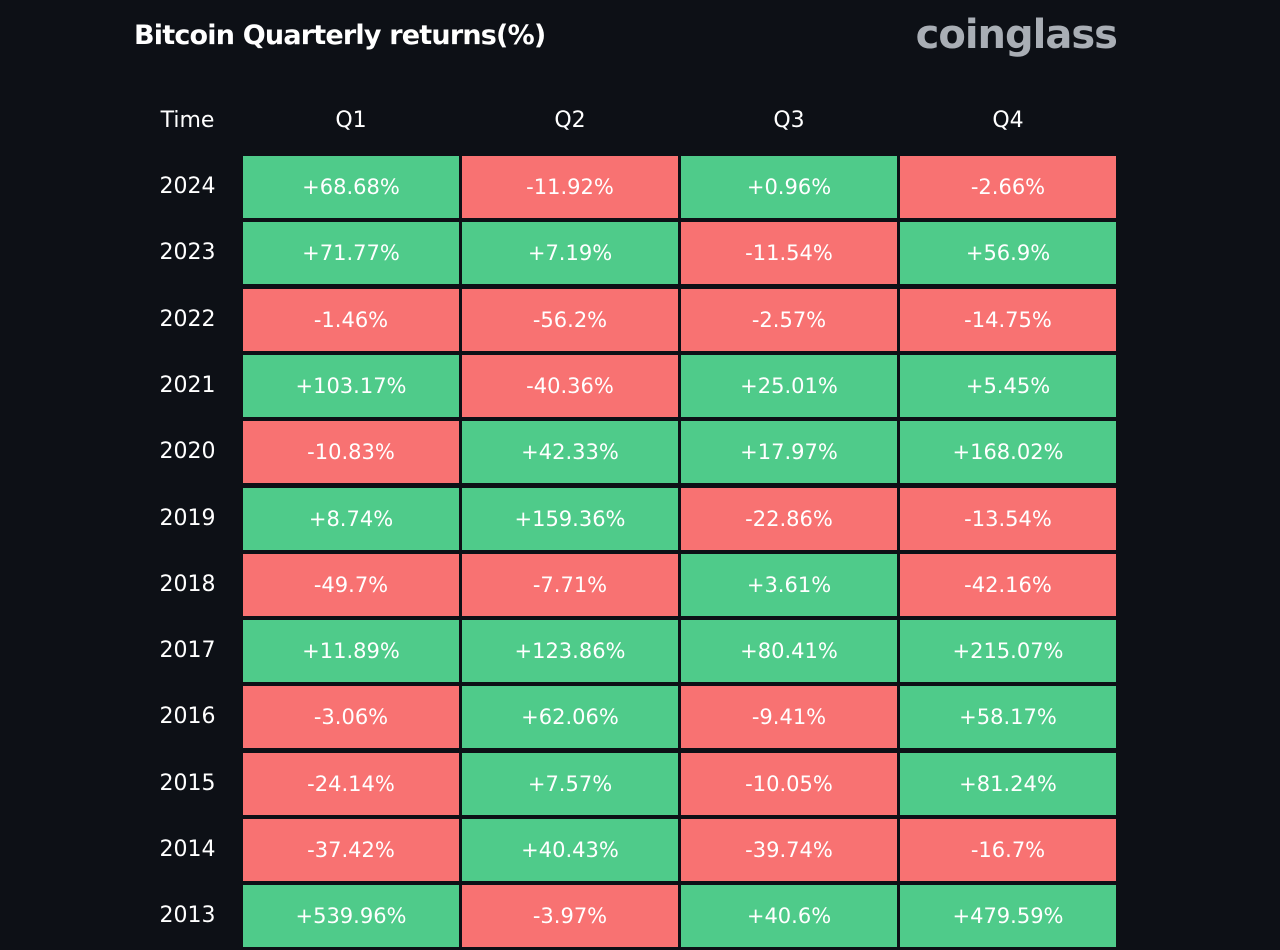 The width and height of the screenshot is (1280, 950). I want to click on chart-title: Bitcoin Quarterly returns(%), so click(340, 35).